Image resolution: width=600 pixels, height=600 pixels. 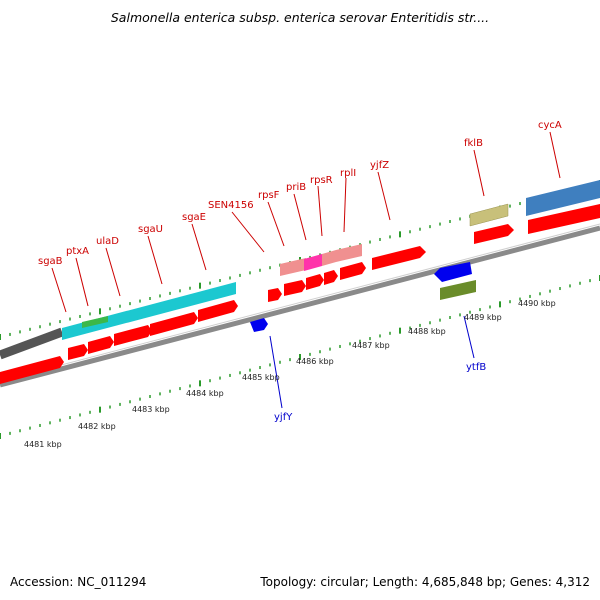 I want to click on gene-arrow-yjfz, so click(x=399, y=258).